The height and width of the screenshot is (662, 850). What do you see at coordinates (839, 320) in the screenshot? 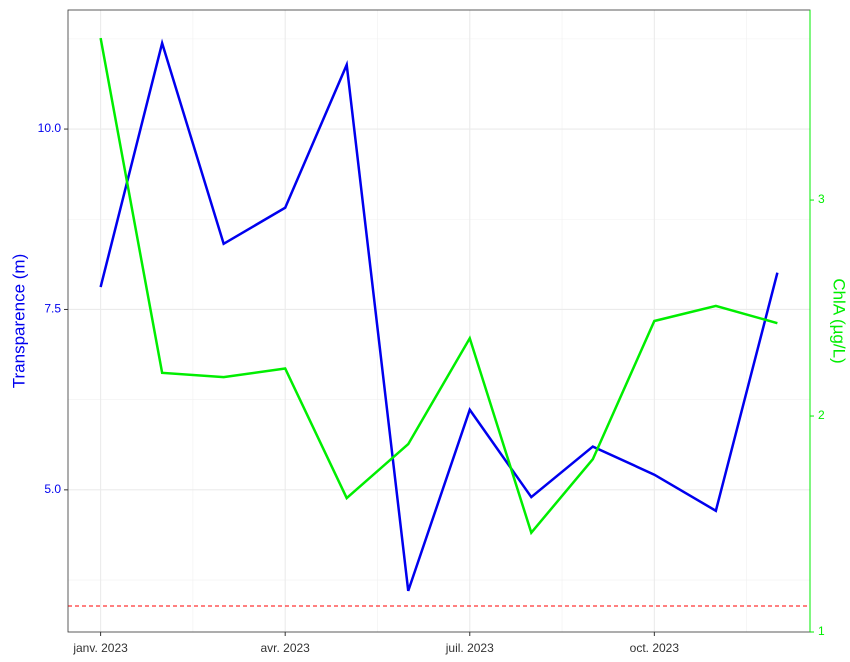
I see `y2-axis-title: ChlA (µg/L)` at bounding box center [839, 320].